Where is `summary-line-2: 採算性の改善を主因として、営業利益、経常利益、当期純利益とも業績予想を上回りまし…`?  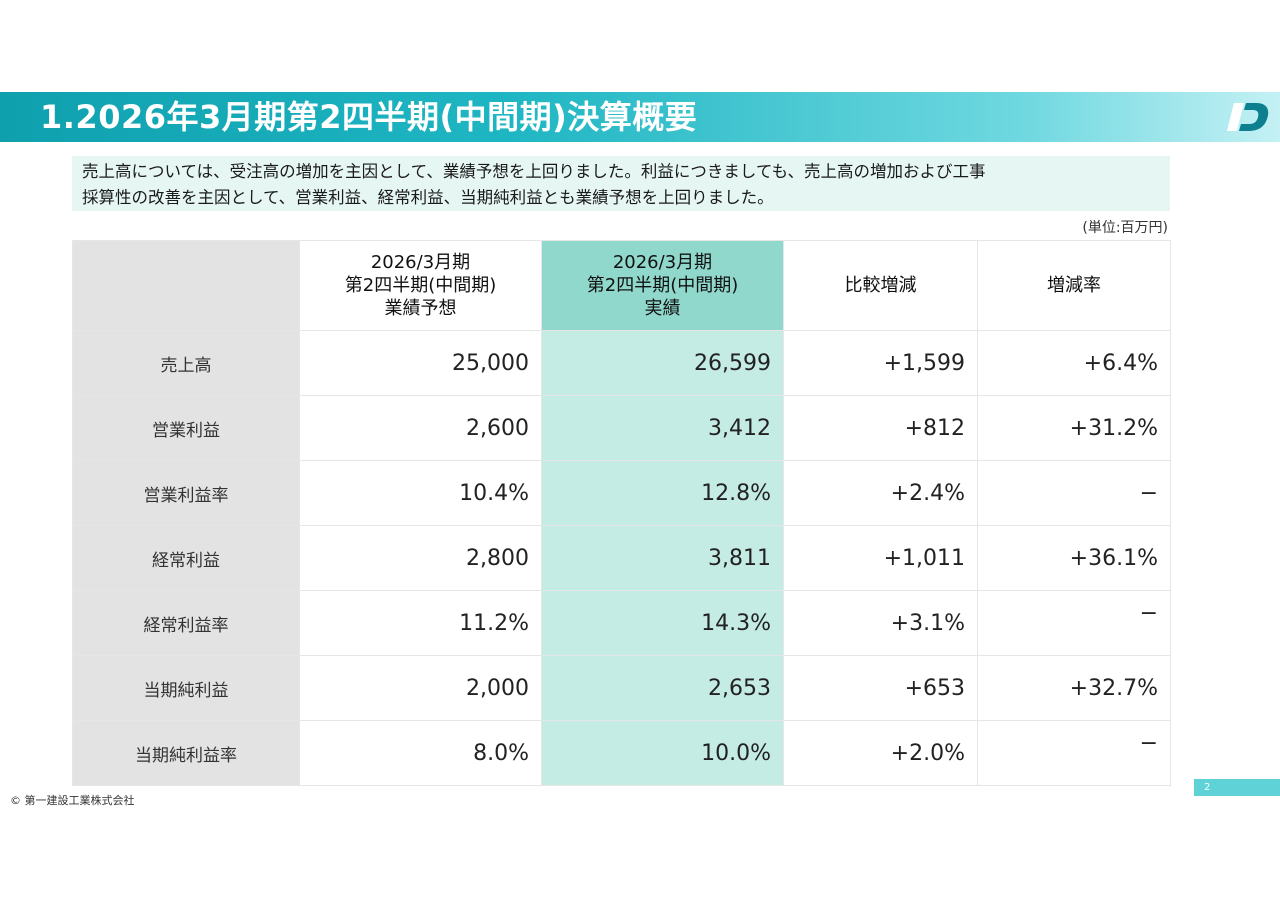 summary-line-2: 採算性の改善を主因として、営業利益、経常利益、当期純利益とも業績予想を上回りまし… is located at coordinates (428, 197).